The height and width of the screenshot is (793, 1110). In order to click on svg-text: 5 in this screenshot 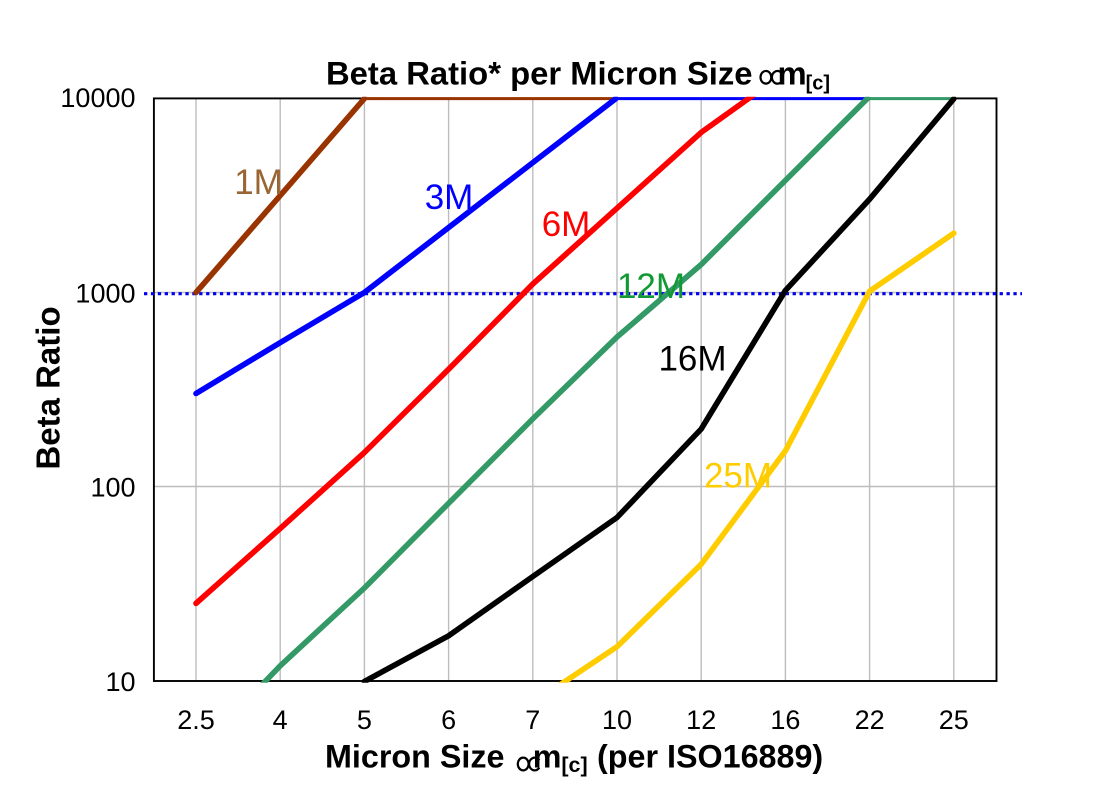, I will do `click(364, 720)`.